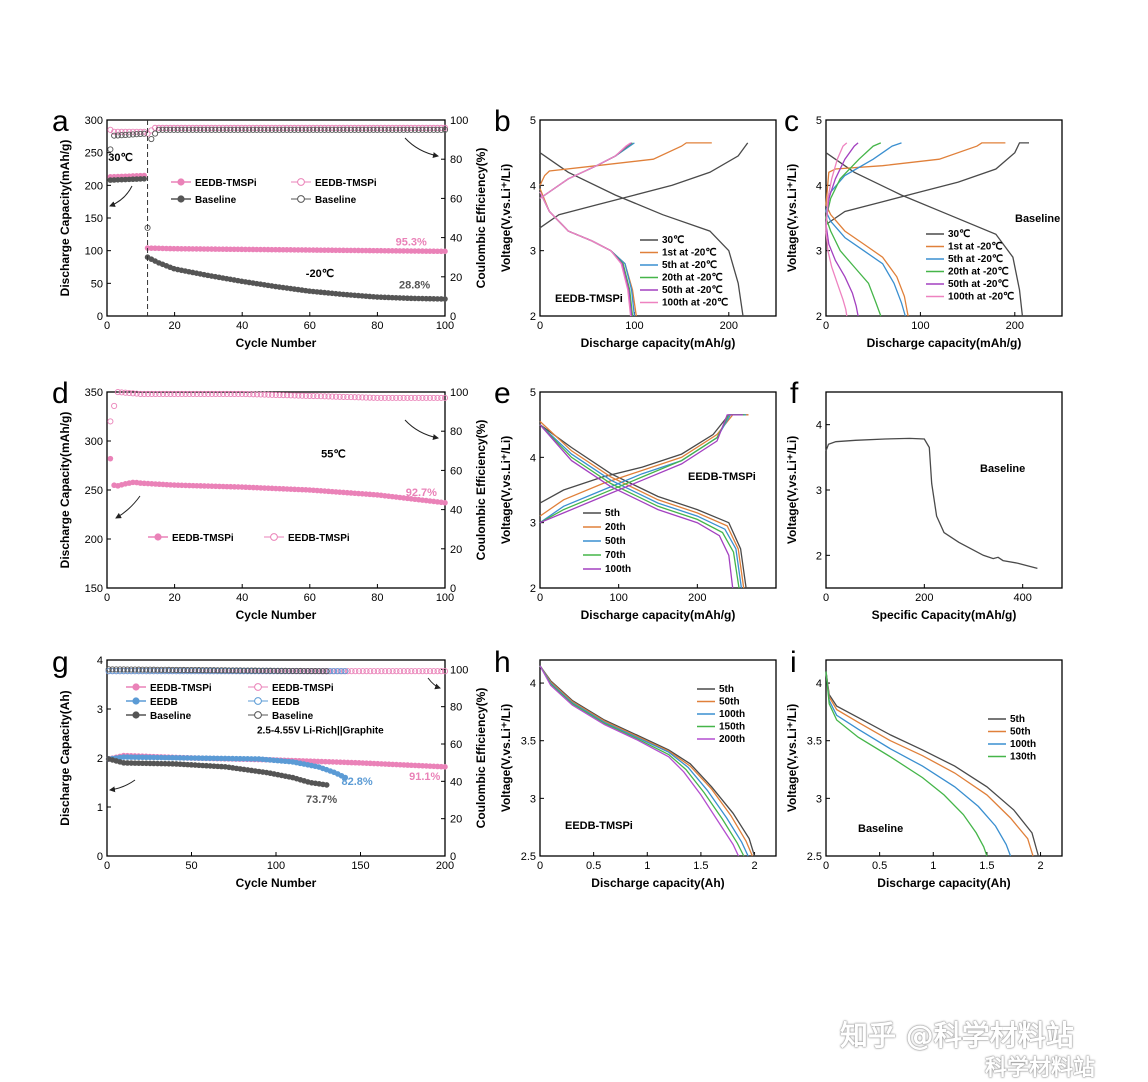  What do you see at coordinates (528, 857) in the screenshot?
I see `y-tick-label: 2.5` at bounding box center [528, 857].